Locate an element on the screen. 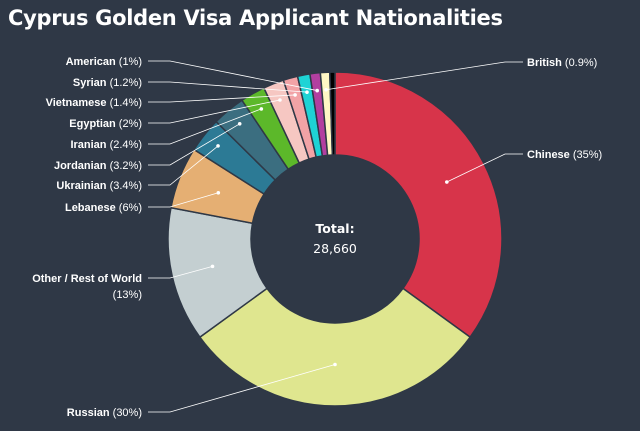 This screenshot has width=640, height=431. slice-russian is located at coordinates (335, 347).